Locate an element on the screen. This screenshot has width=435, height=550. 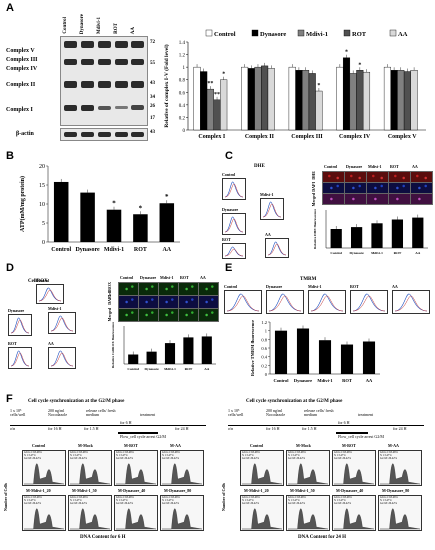
x-tick-label: Complex V is located at coordinates (402, 137).